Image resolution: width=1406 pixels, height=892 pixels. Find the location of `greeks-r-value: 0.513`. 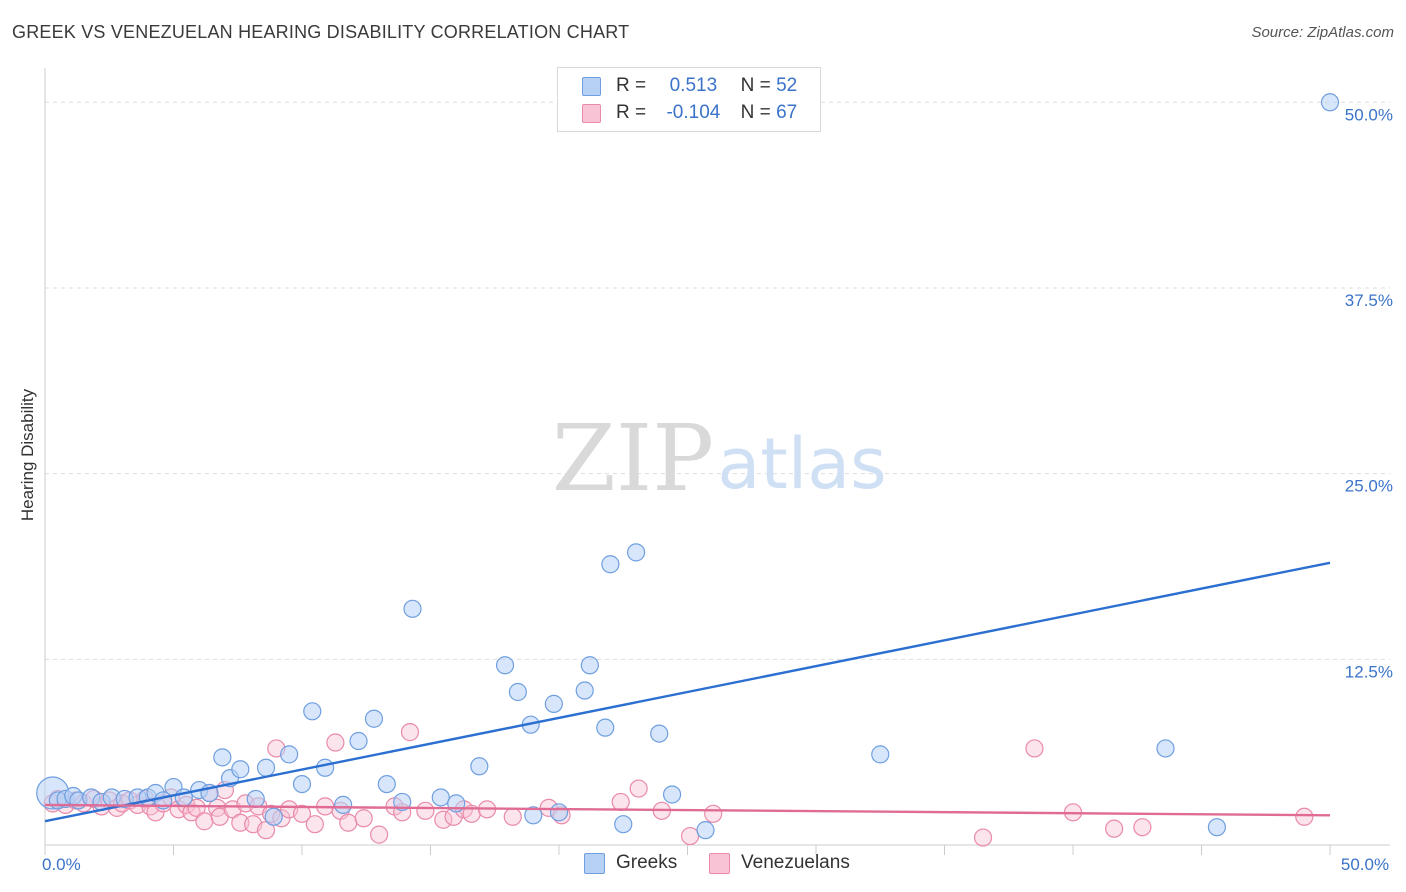

greeks-r-value: 0.513 is located at coordinates (693, 85).